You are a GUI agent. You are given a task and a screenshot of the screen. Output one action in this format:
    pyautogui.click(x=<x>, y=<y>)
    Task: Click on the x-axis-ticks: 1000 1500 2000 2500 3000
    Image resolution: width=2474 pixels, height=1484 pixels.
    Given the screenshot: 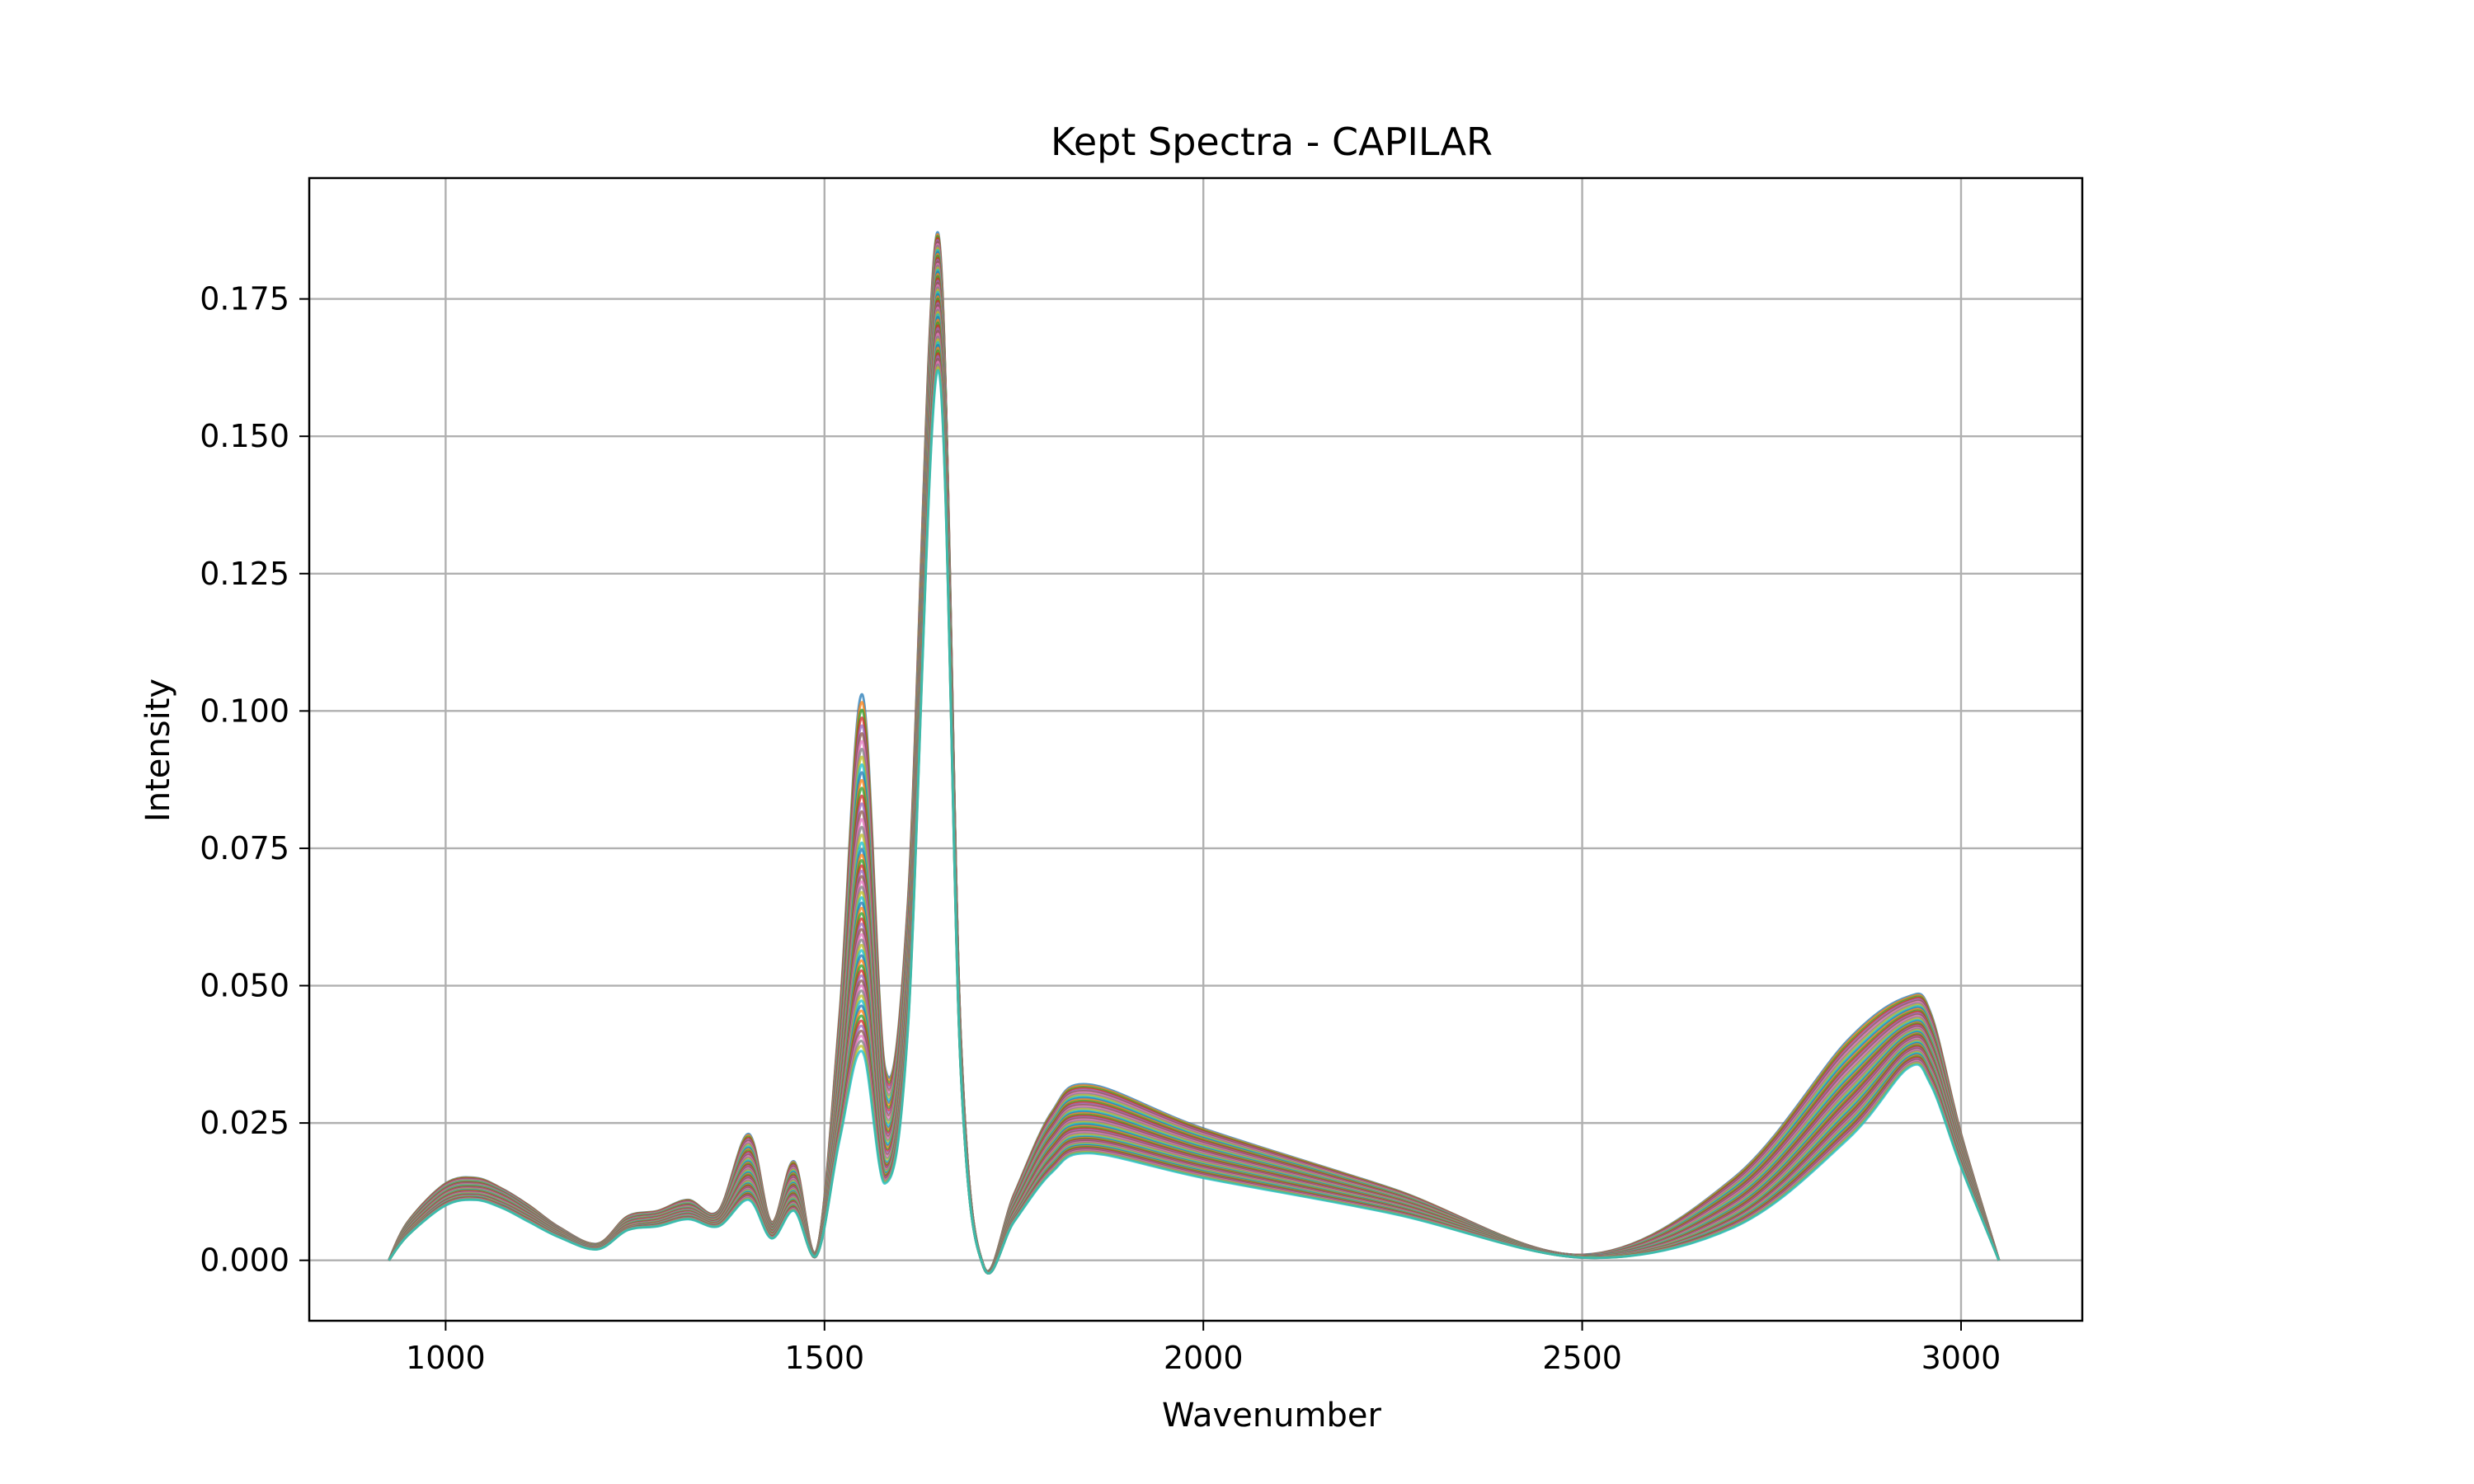 What is the action you would take?
    pyautogui.click(x=1203, y=1348)
    